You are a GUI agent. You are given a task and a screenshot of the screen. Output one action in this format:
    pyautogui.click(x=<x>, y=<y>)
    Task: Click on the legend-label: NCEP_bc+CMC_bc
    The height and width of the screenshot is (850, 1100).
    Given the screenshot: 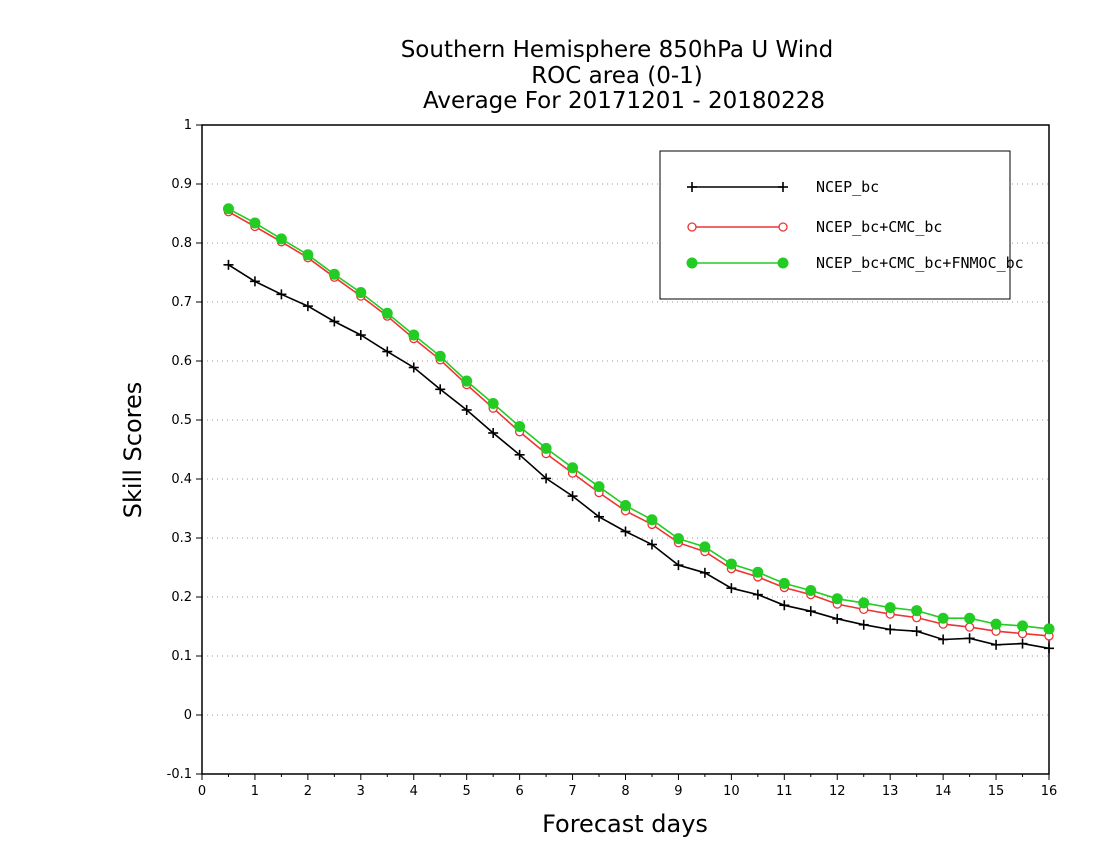 What is the action you would take?
    pyautogui.click(x=879, y=227)
    